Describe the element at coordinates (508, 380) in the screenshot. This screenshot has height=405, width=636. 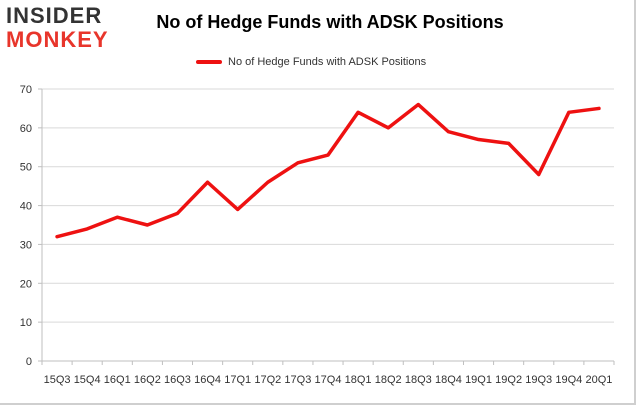
I see `x-tick-label: 19Q2` at that location.